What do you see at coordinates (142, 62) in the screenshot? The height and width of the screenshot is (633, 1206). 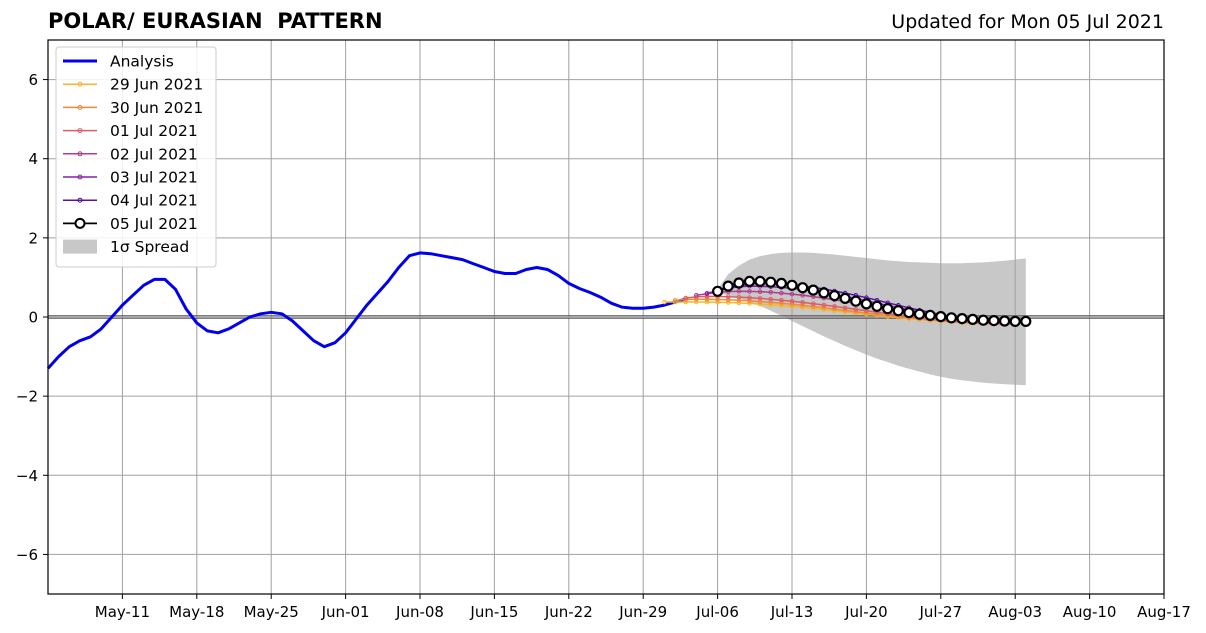 I see `legend-label: Analysis` at bounding box center [142, 62].